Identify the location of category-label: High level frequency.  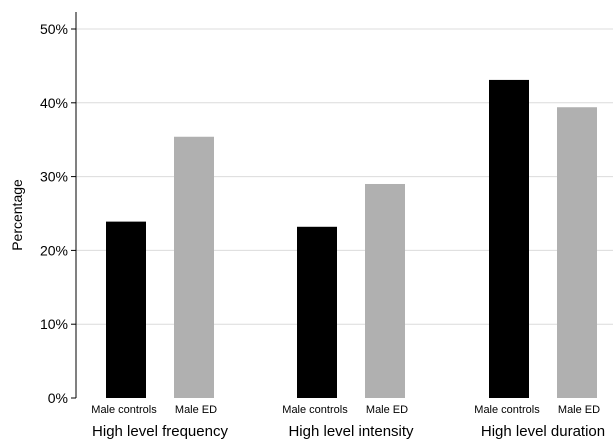
(160, 431).